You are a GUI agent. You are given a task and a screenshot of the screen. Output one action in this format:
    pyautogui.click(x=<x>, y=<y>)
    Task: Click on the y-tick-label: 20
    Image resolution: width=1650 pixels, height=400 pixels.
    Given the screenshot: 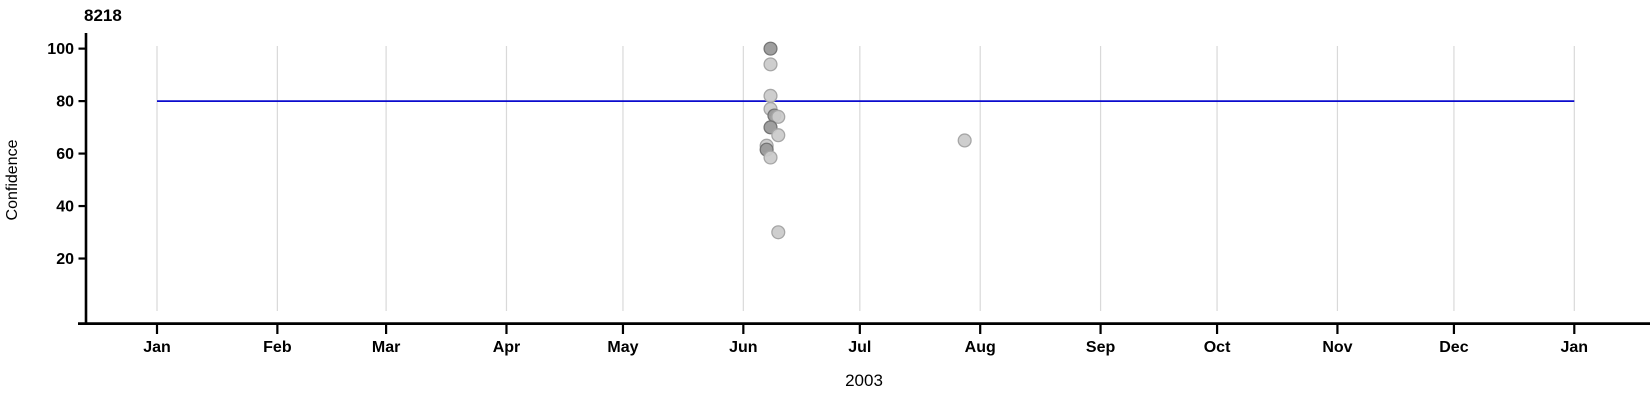 What is the action you would take?
    pyautogui.click(x=65, y=259)
    